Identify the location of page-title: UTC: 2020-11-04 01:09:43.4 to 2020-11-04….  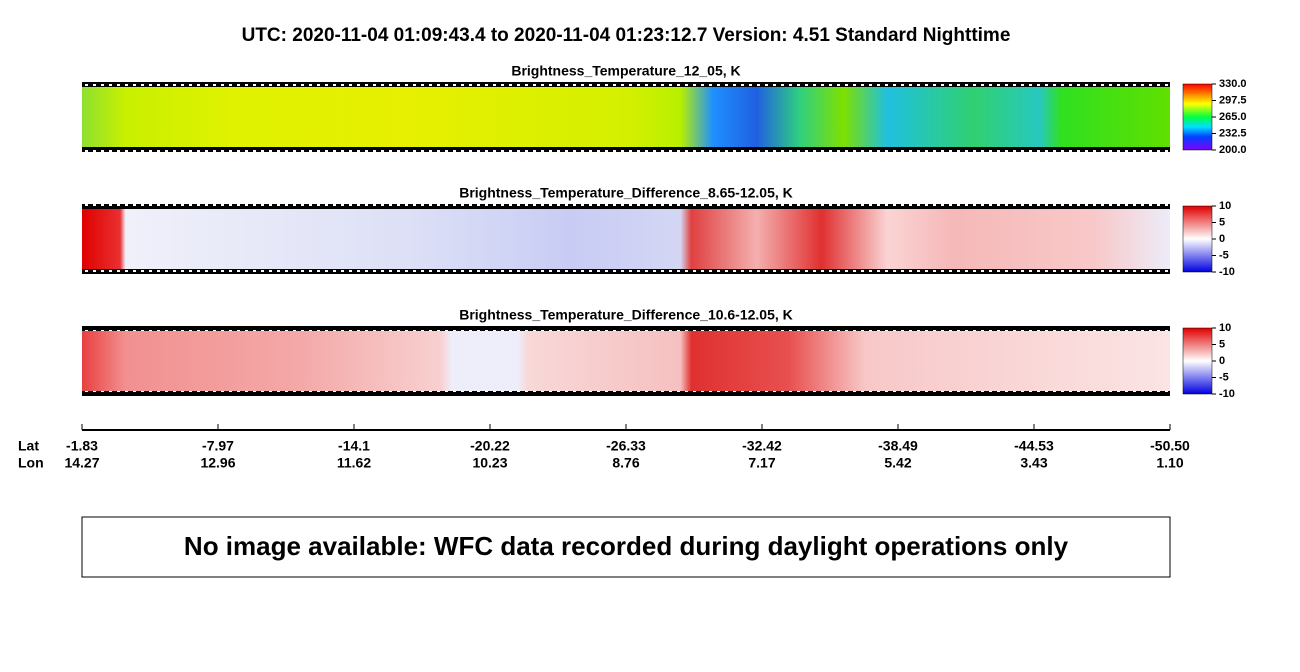
(626, 35).